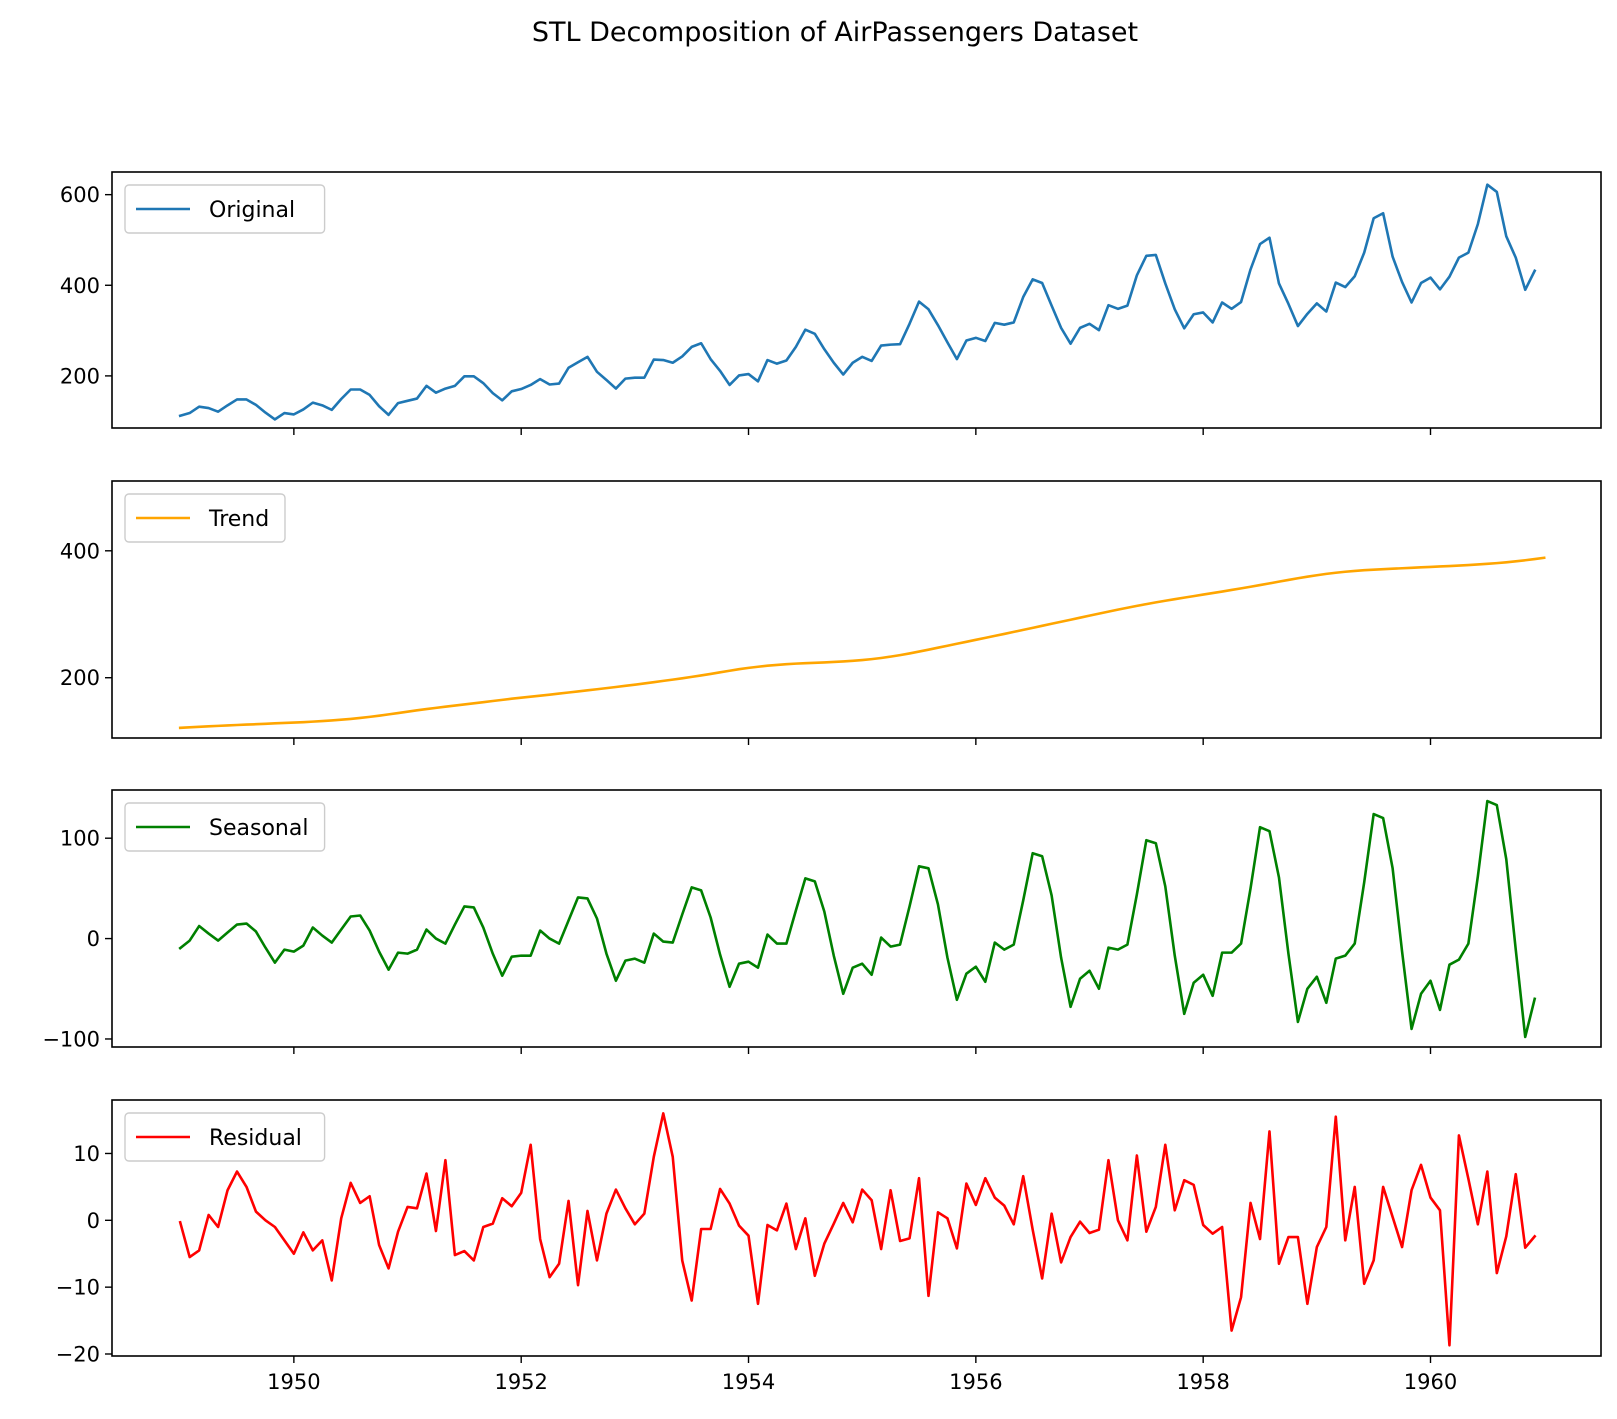 This screenshot has height=1419, width=1617. I want to click on x-tick-label: 1950, so click(293, 1382).